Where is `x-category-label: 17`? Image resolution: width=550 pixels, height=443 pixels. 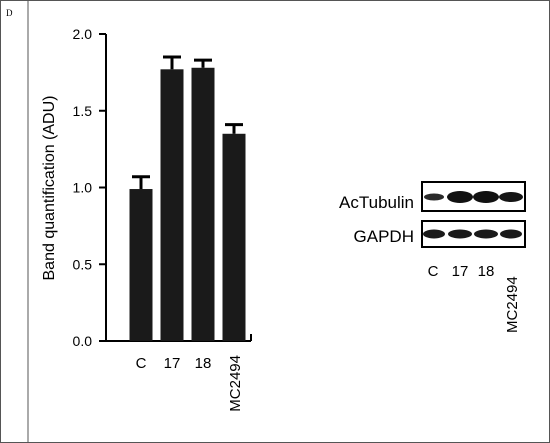
x-category-label: 17 is located at coordinates (172, 363).